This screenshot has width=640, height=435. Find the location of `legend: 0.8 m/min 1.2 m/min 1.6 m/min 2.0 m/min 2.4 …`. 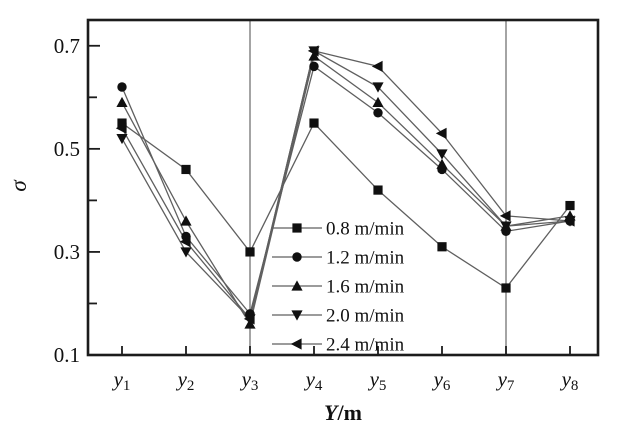

legend: 0.8 m/min 1.2 m/min 1.6 m/min 2.0 m/min 2.4 … is located at coordinates (338, 287).